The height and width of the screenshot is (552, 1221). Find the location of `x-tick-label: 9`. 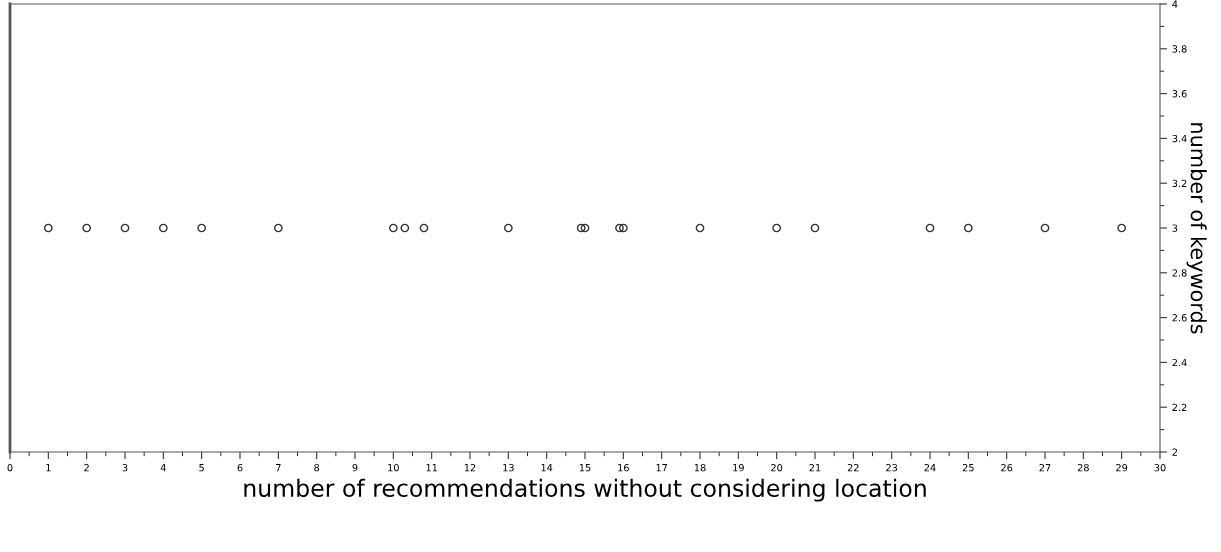

x-tick-label: 9 is located at coordinates (355, 467).